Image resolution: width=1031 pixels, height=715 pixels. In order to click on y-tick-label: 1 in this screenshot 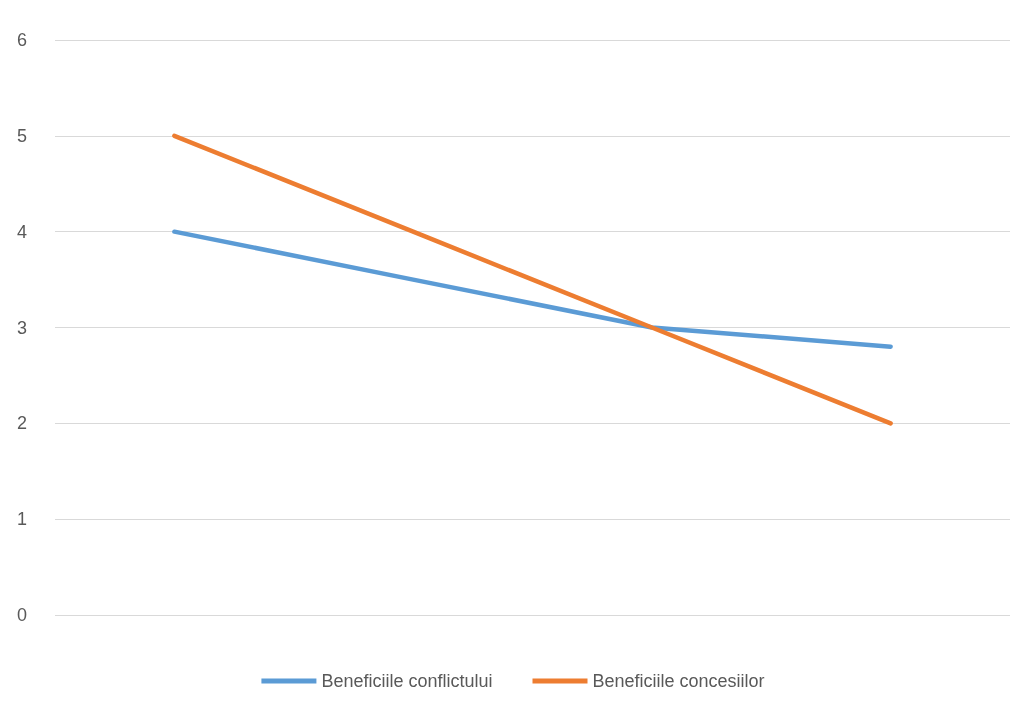, I will do `click(21, 519)`.